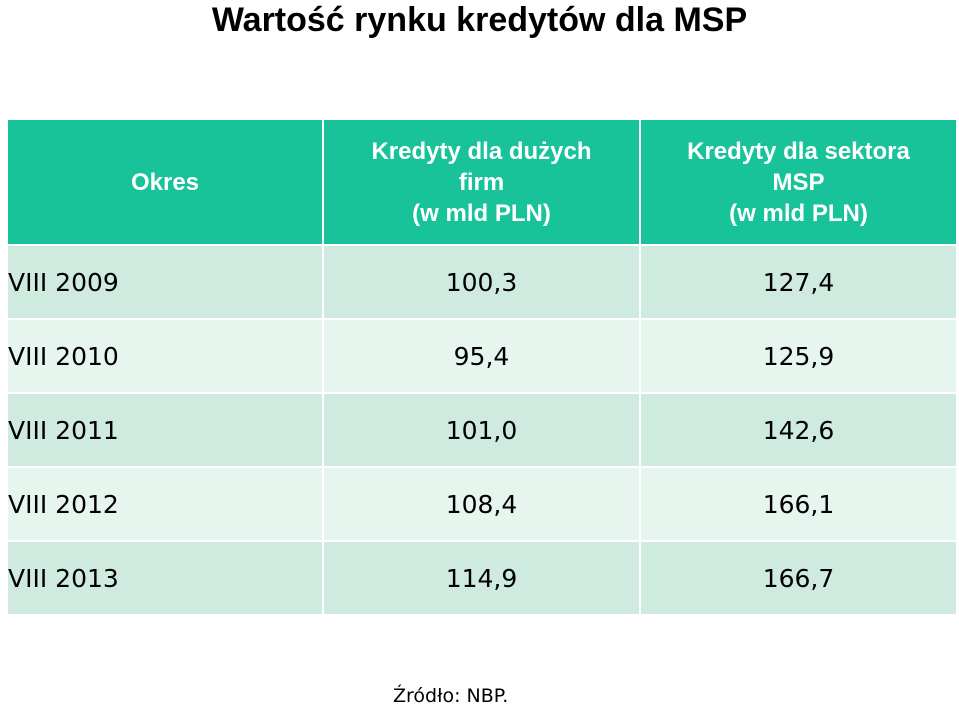 Image resolution: width=959 pixels, height=708 pixels. I want to click on cell-large-firms: 95,4, so click(481, 356).